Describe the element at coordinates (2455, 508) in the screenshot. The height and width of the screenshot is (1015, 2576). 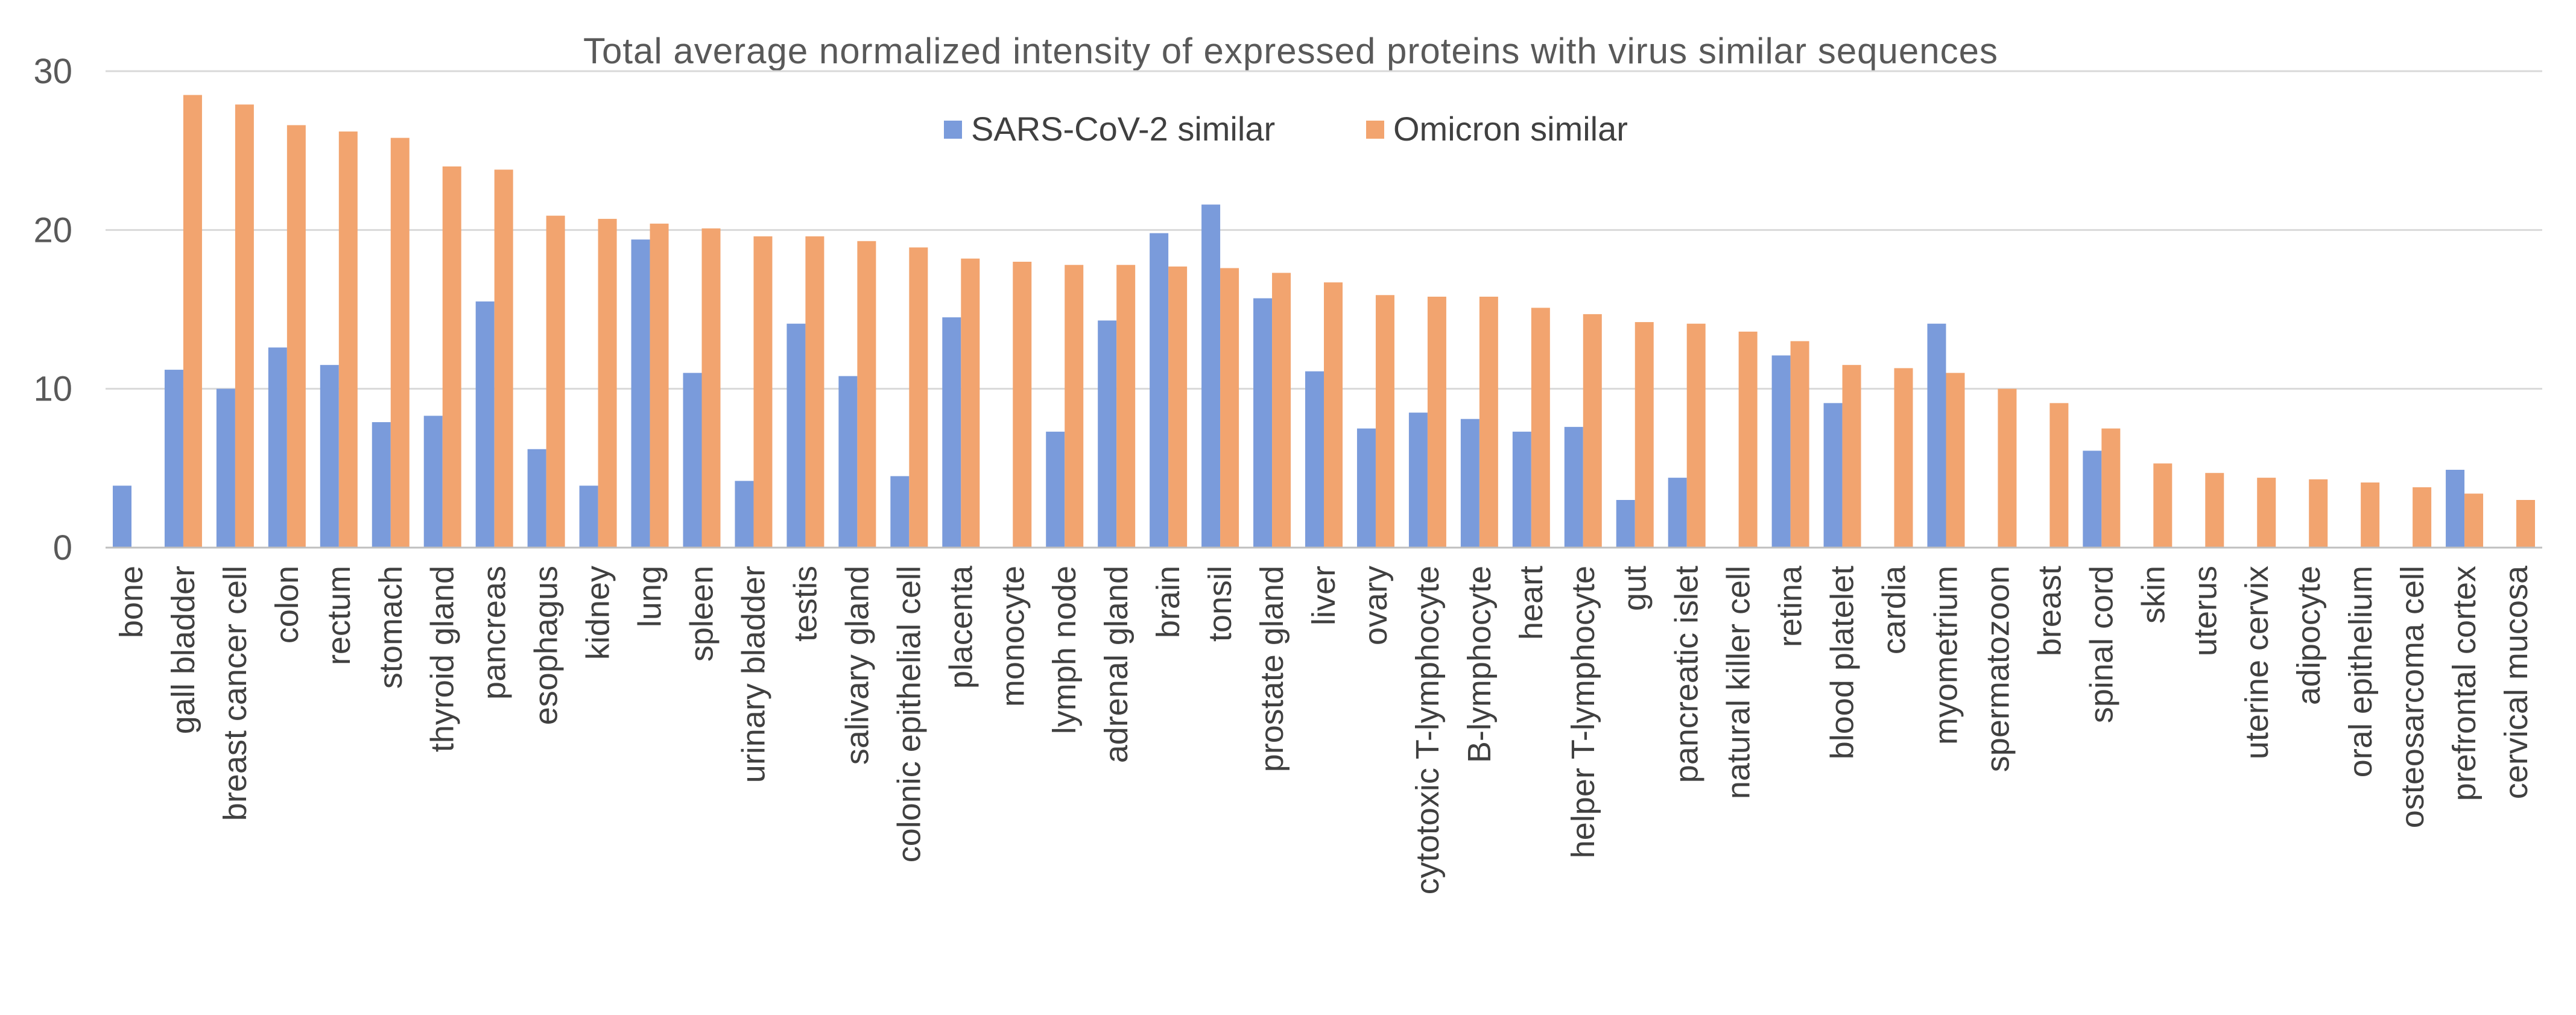
I see `bar-sars-cov-2-prefrontal-cortex` at that location.